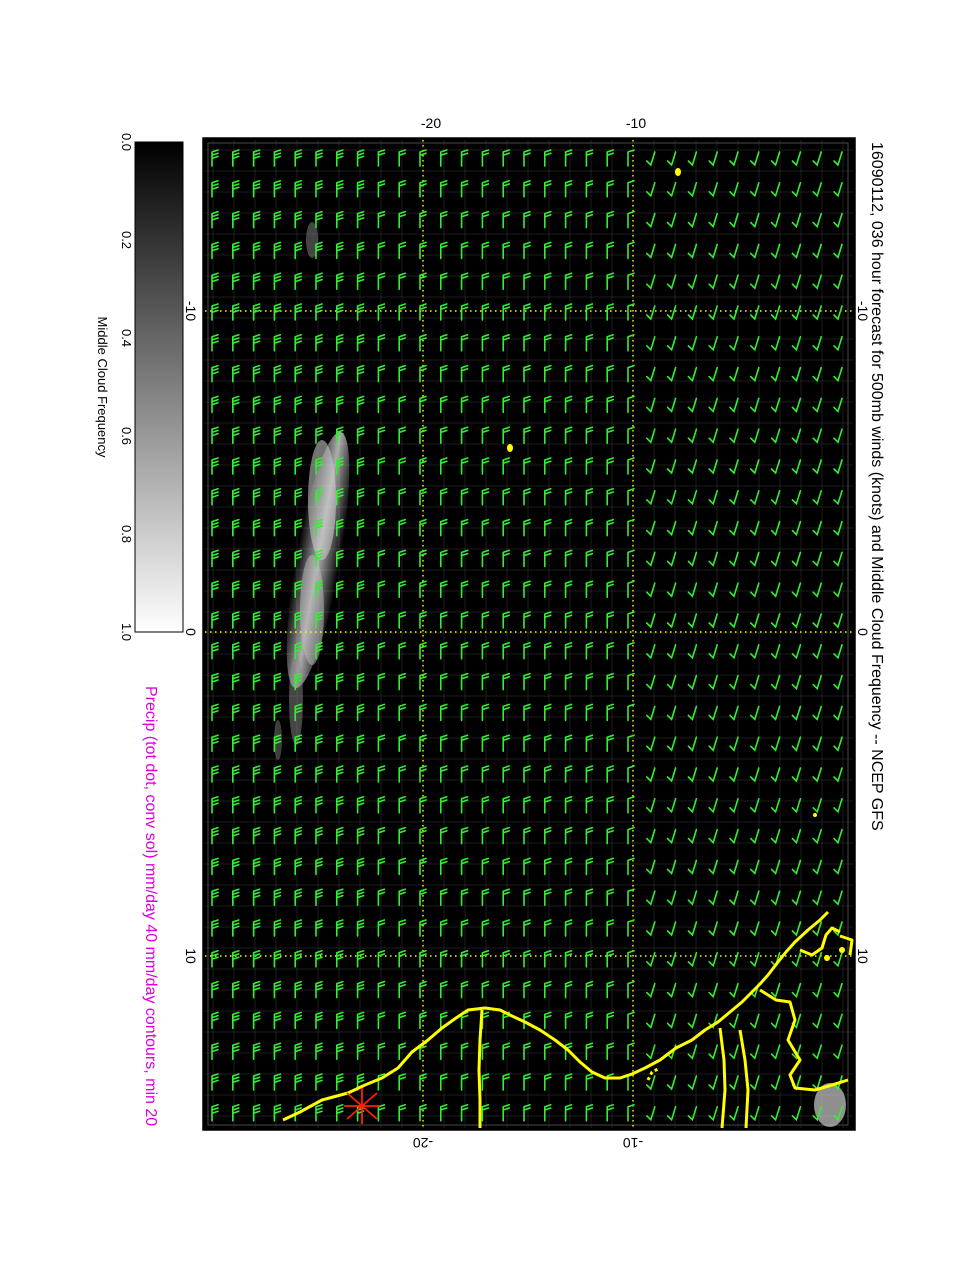 The height and width of the screenshot is (1265, 978). What do you see at coordinates (126, 142) in the screenshot?
I see `colorbar-tick-label: 0.0` at bounding box center [126, 142].